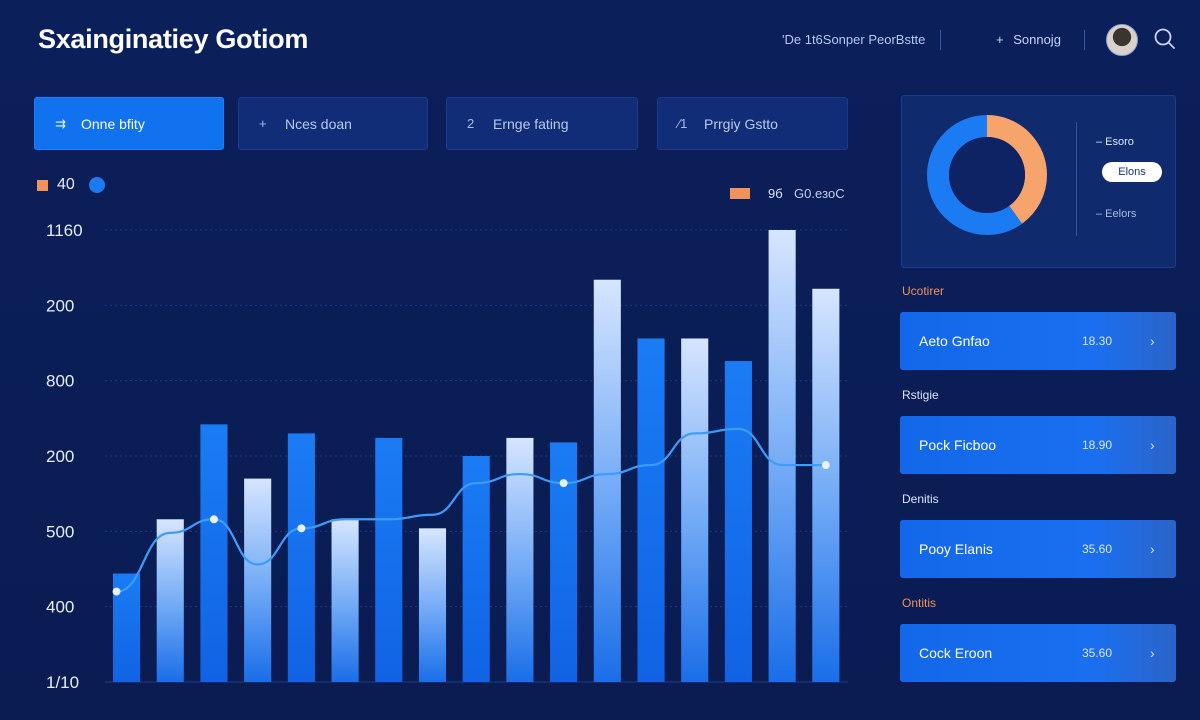 This screenshot has height=720, width=1200. What do you see at coordinates (775, 193) in the screenshot?
I see `legend-value-a: 9б` at bounding box center [775, 193].